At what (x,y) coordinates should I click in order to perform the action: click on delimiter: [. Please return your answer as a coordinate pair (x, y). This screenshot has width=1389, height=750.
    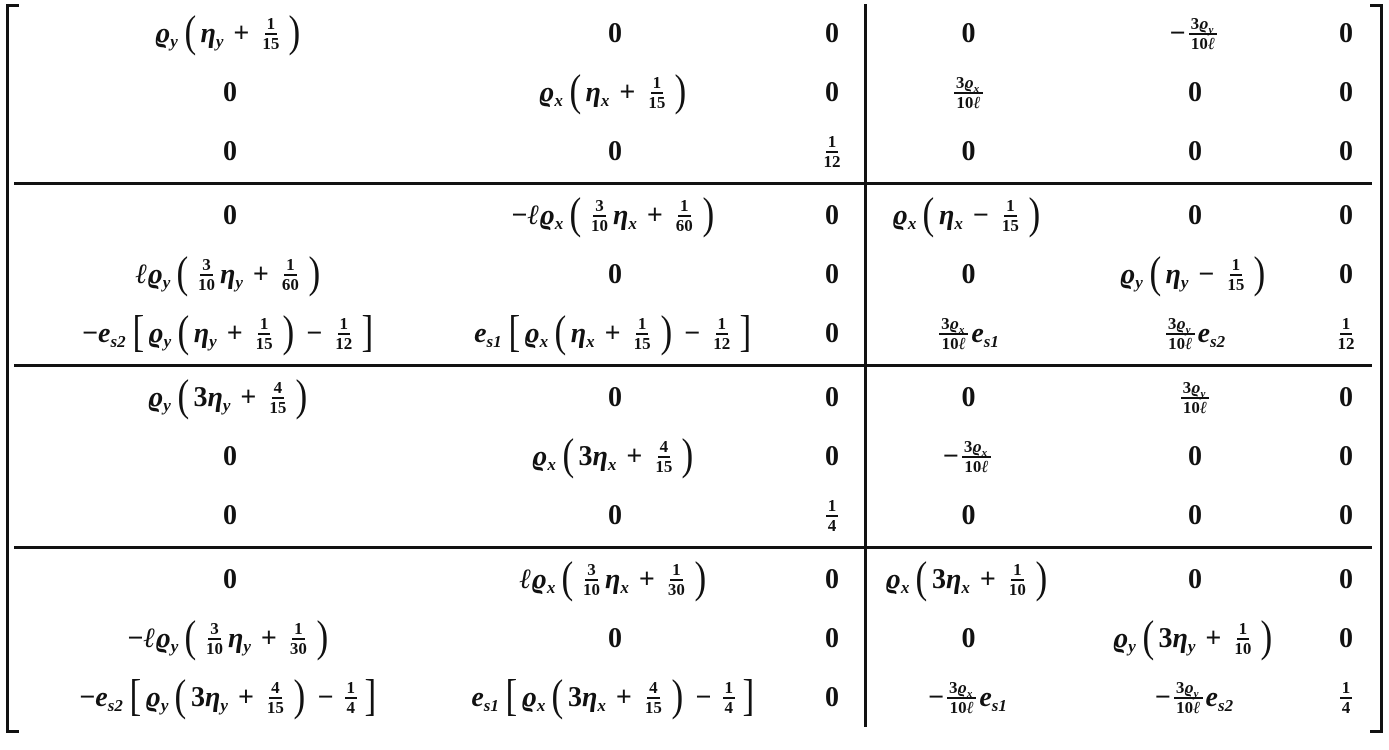
    Looking at the image, I should click on (135, 695).